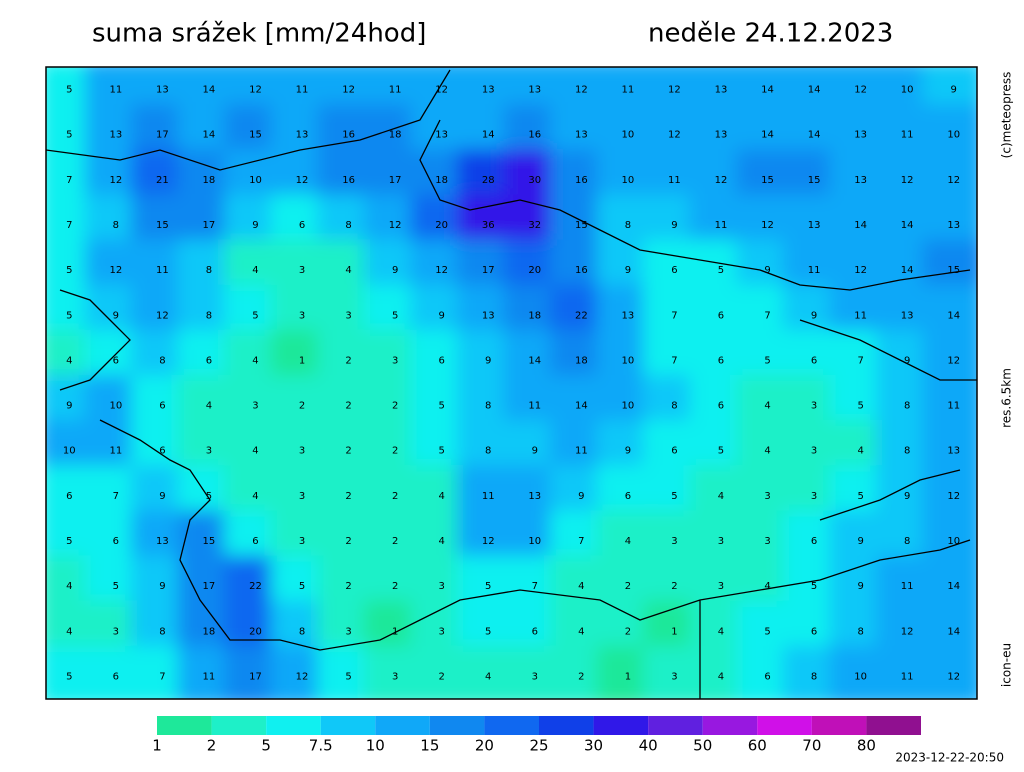  What do you see at coordinates (162, 180) in the screenshot?
I see `precip-value: 21` at bounding box center [162, 180].